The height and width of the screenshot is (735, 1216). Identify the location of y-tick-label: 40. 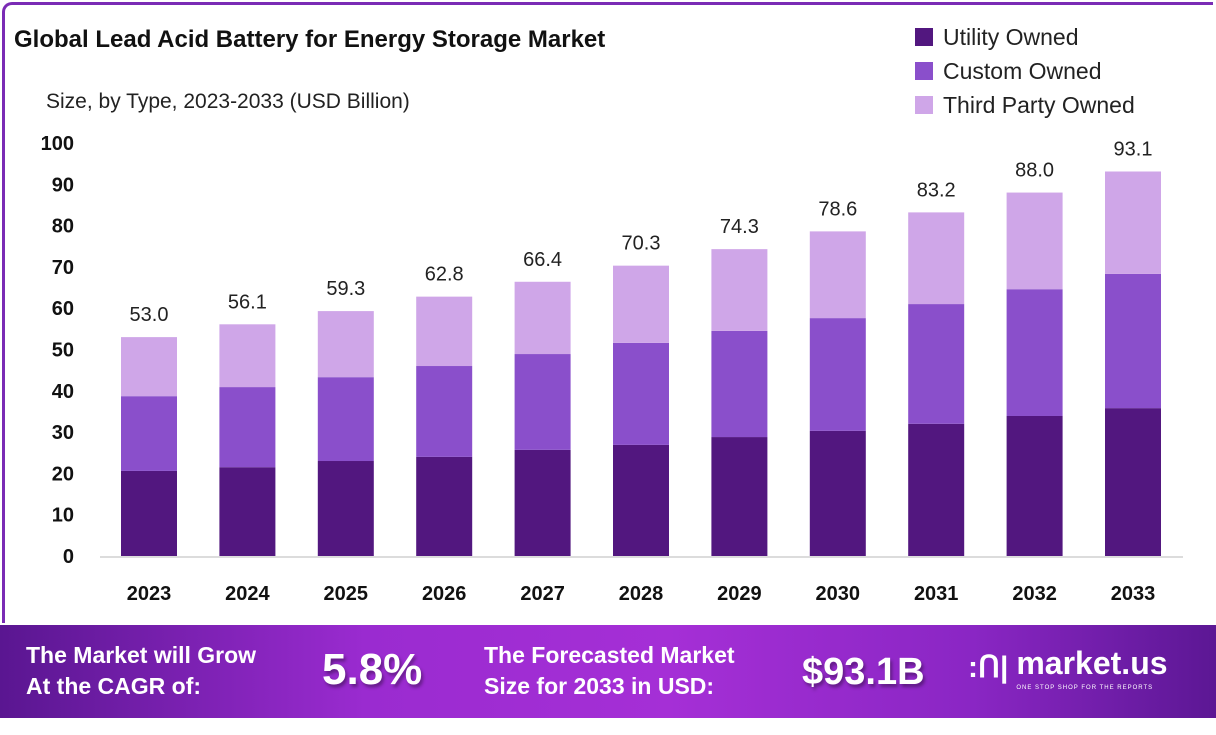
(63, 392).